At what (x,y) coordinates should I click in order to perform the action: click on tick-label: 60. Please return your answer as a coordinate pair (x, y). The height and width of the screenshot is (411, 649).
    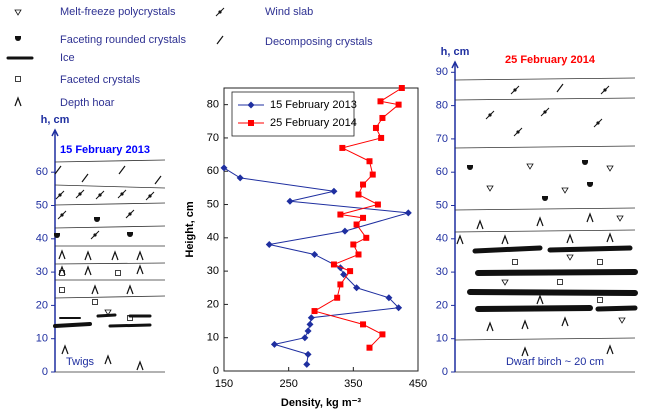
    Looking at the image, I should click on (442, 172).